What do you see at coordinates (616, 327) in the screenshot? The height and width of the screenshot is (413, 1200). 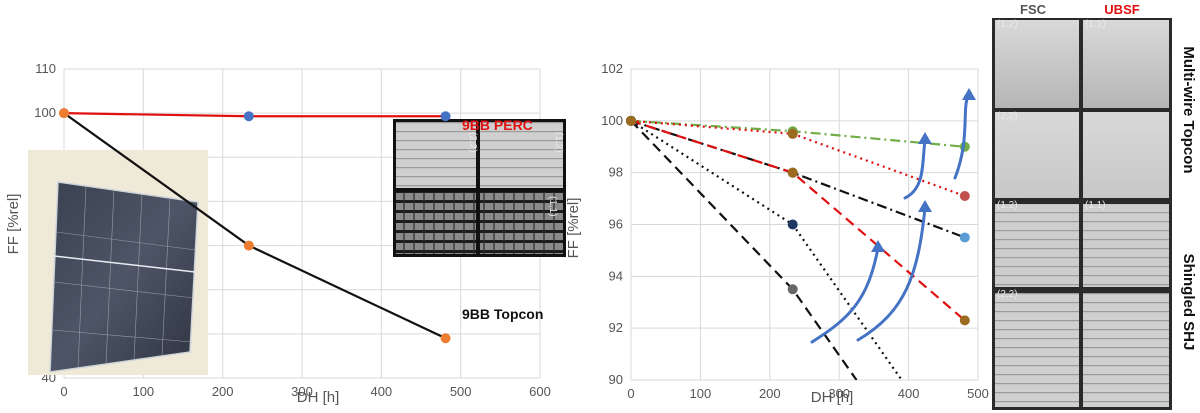 I see `right-y-tick-label: 92` at bounding box center [616, 327].